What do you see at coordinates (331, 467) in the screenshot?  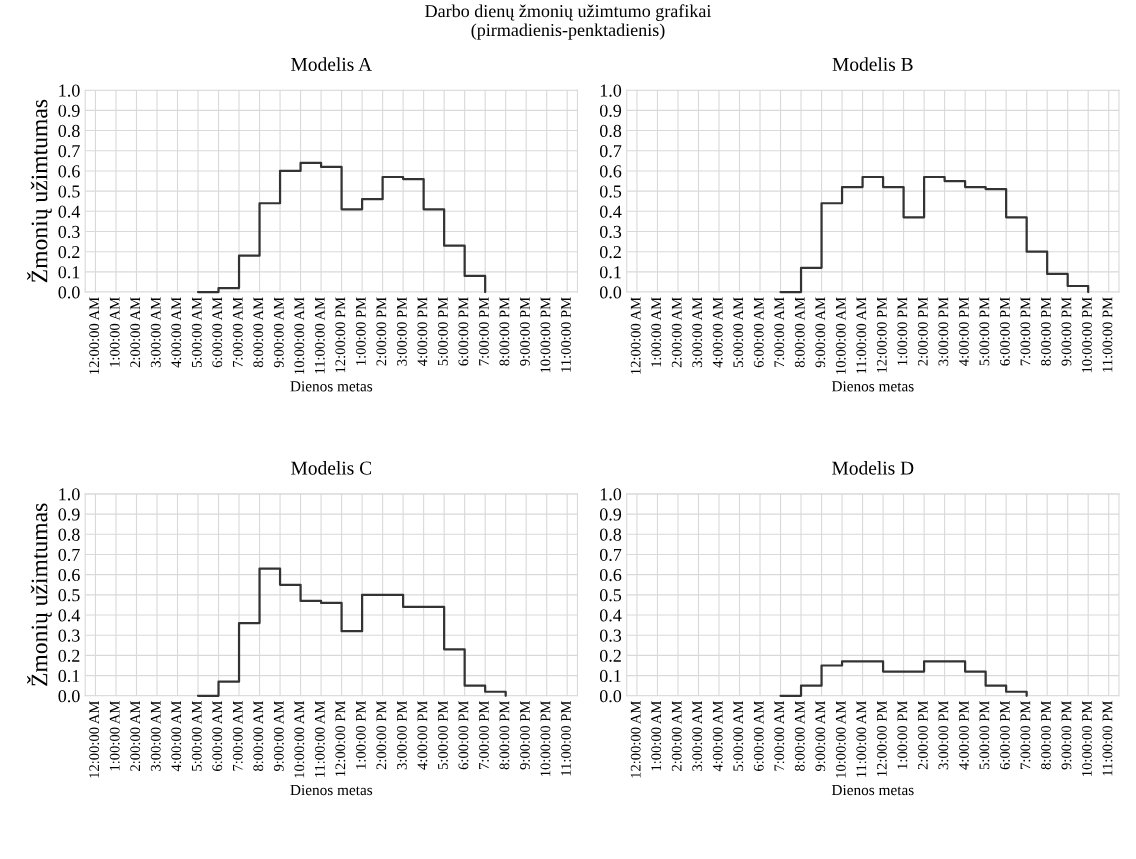 I see `chart-title: Modelis C` at bounding box center [331, 467].